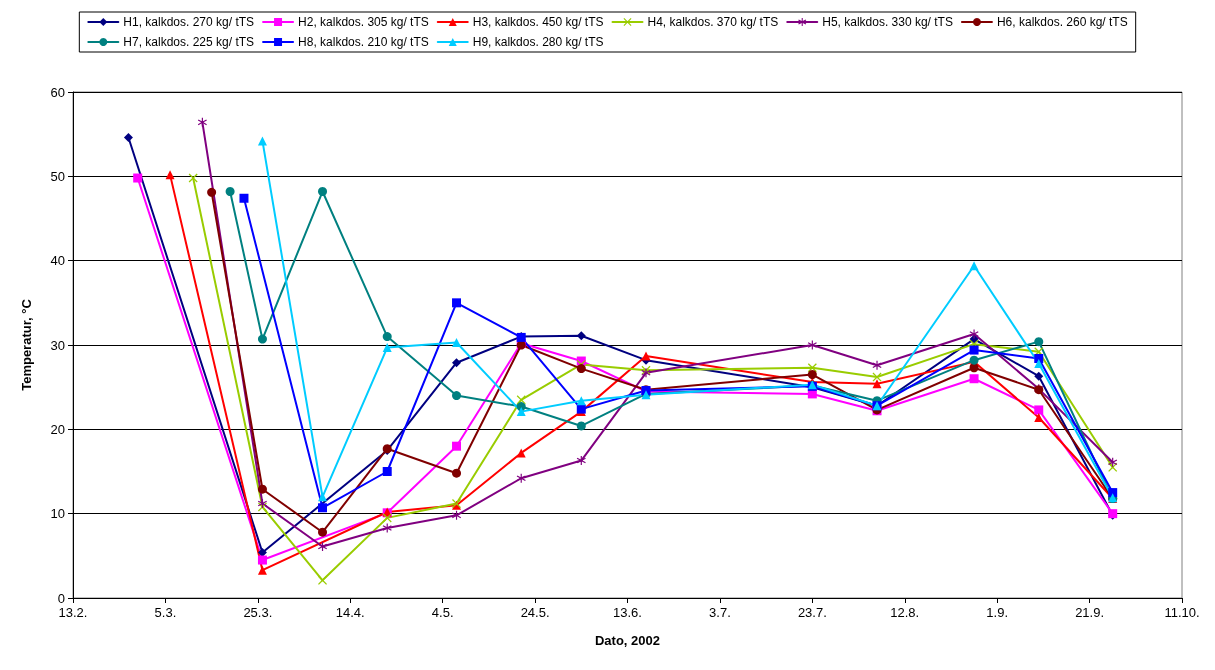 This screenshot has width=1215, height=670. What do you see at coordinates (627, 612) in the screenshot?
I see `x-tick-label: 13.6.` at bounding box center [627, 612].